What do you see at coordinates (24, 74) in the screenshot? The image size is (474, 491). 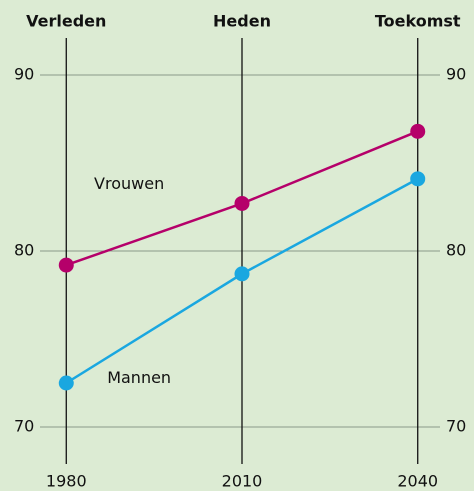 I see `y-tick-label: 90` at bounding box center [24, 74].